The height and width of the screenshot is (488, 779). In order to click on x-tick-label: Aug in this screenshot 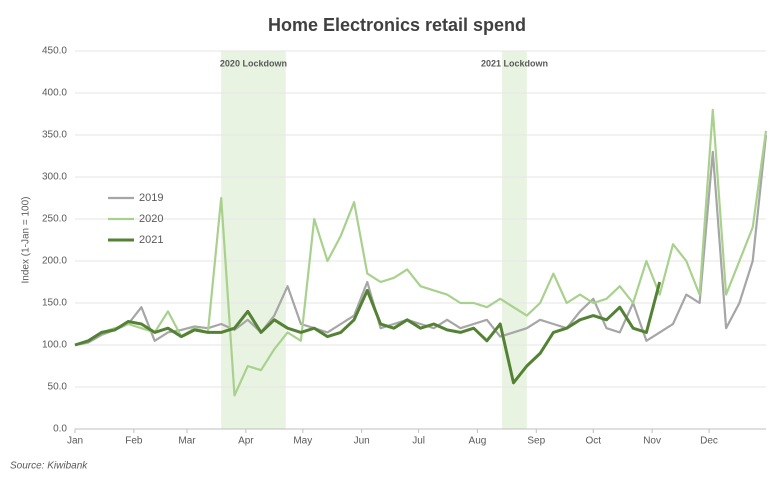, I will do `click(478, 441)`.